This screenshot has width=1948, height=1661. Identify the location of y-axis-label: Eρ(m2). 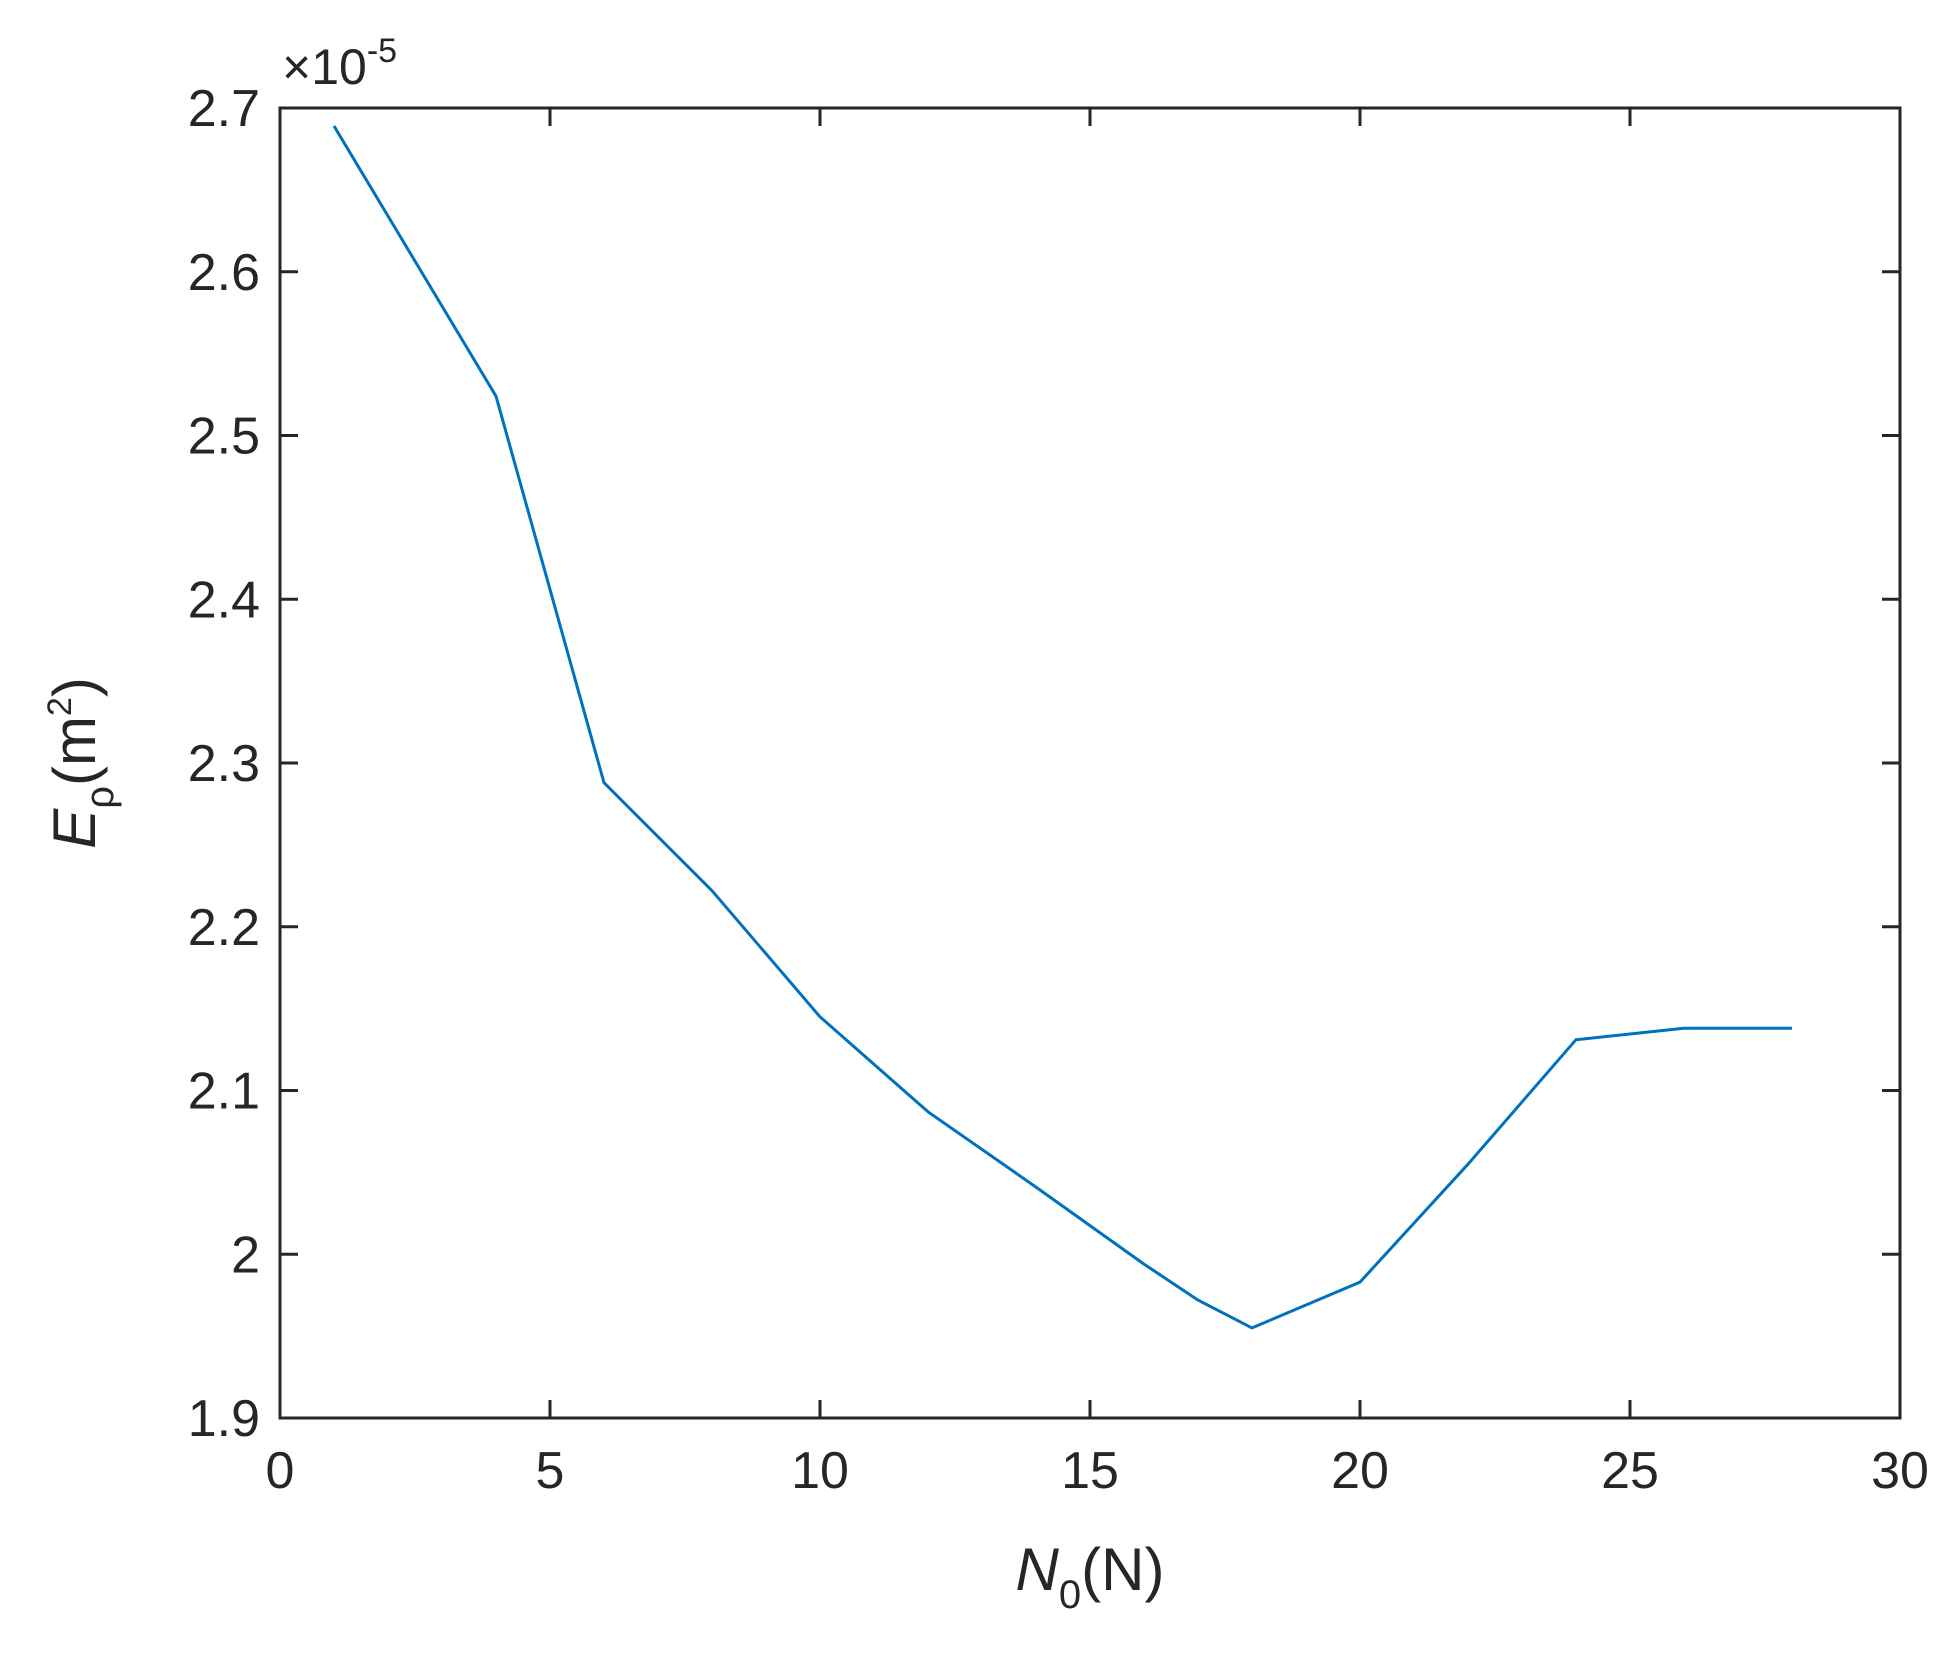
(81, 763).